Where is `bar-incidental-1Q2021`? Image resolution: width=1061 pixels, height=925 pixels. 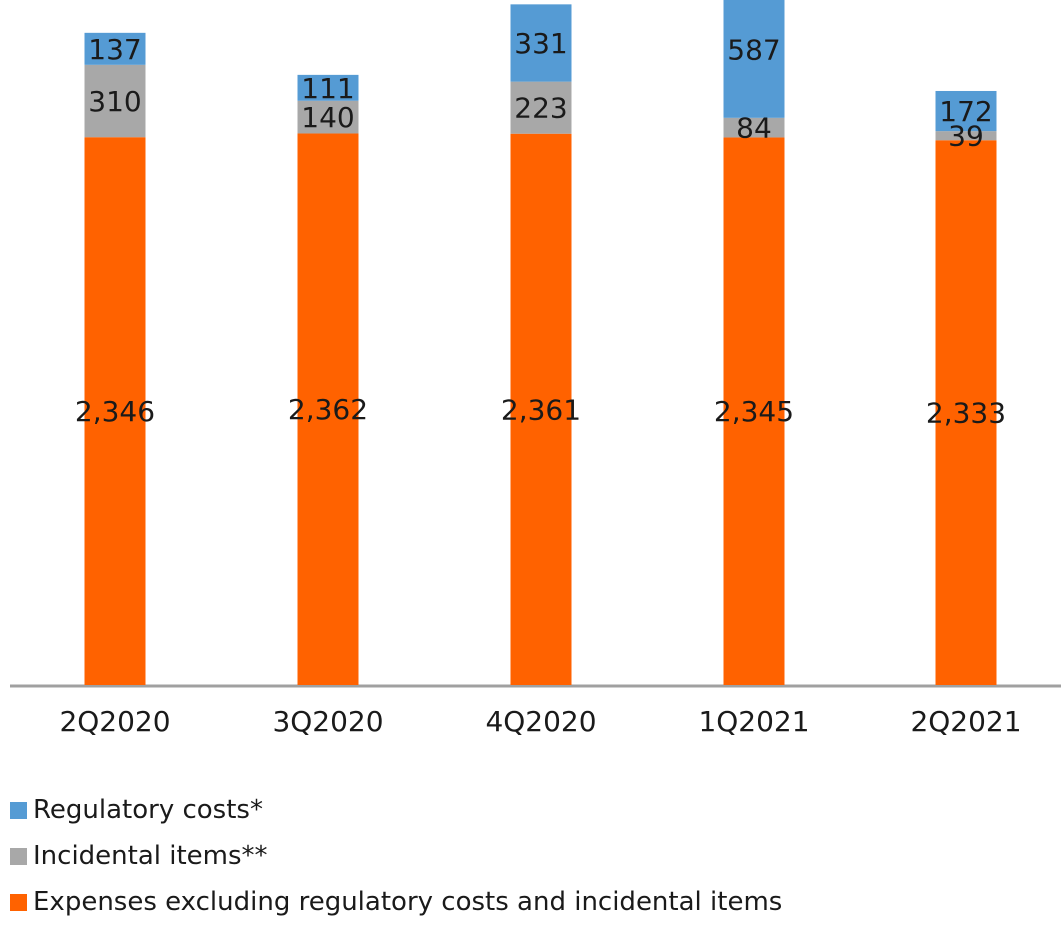 bar-incidental-1Q2021 is located at coordinates (754, 127).